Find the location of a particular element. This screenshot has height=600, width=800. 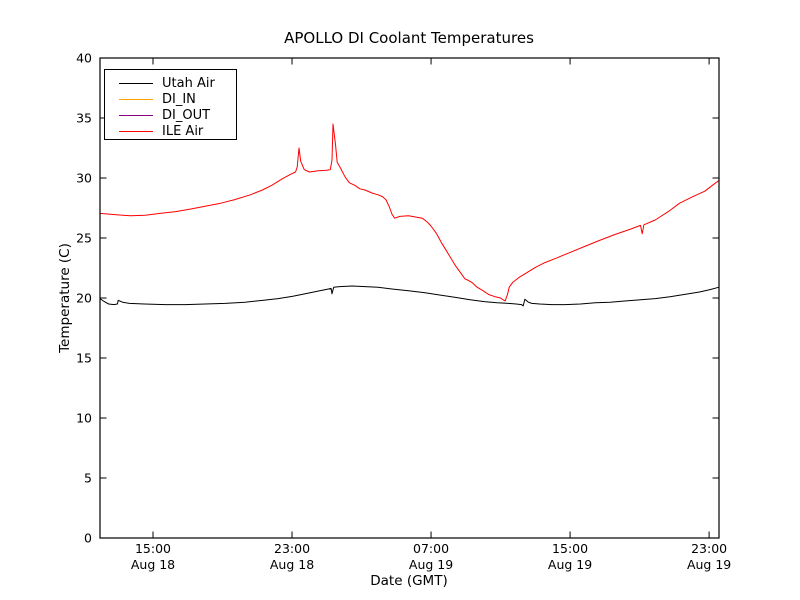

chart-title: APOLLO DI Coolant Temperatures is located at coordinates (409, 38).